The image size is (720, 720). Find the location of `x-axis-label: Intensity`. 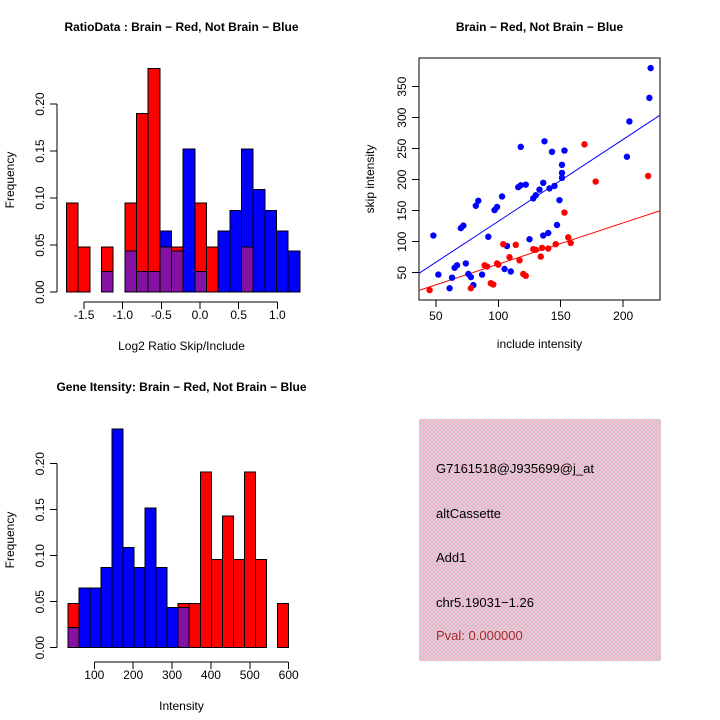

x-axis-label: Intensity is located at coordinates (181, 706).